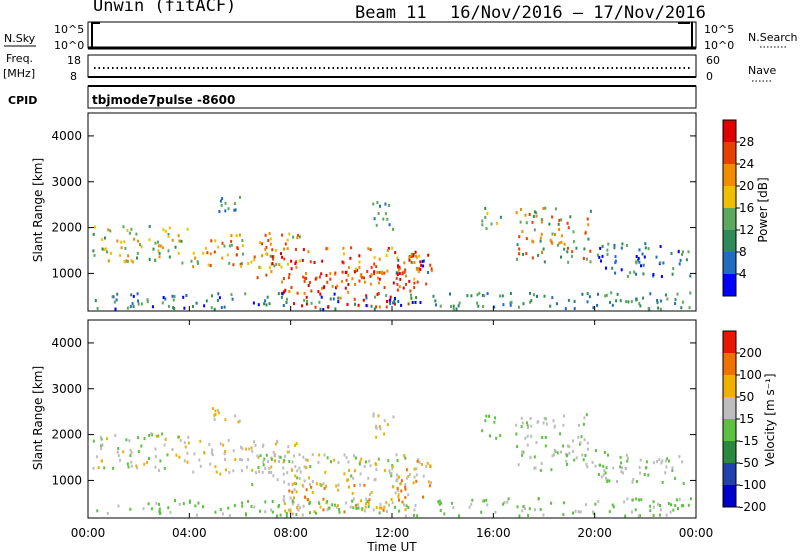 The image size is (800, 554). Describe the element at coordinates (719, 45) in the screenshot. I see `noise-right-tick-bottom: 10^0` at that location.